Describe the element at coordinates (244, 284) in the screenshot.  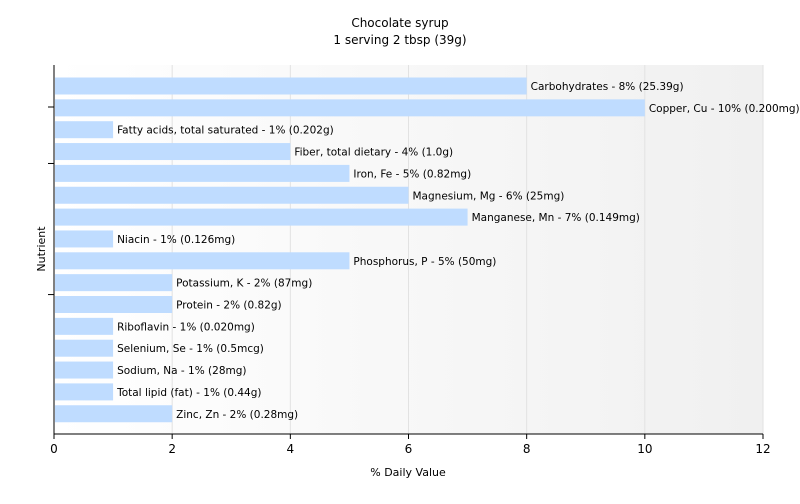
I see `data-label: Potassium, K - 2% (87mg)` at that location.